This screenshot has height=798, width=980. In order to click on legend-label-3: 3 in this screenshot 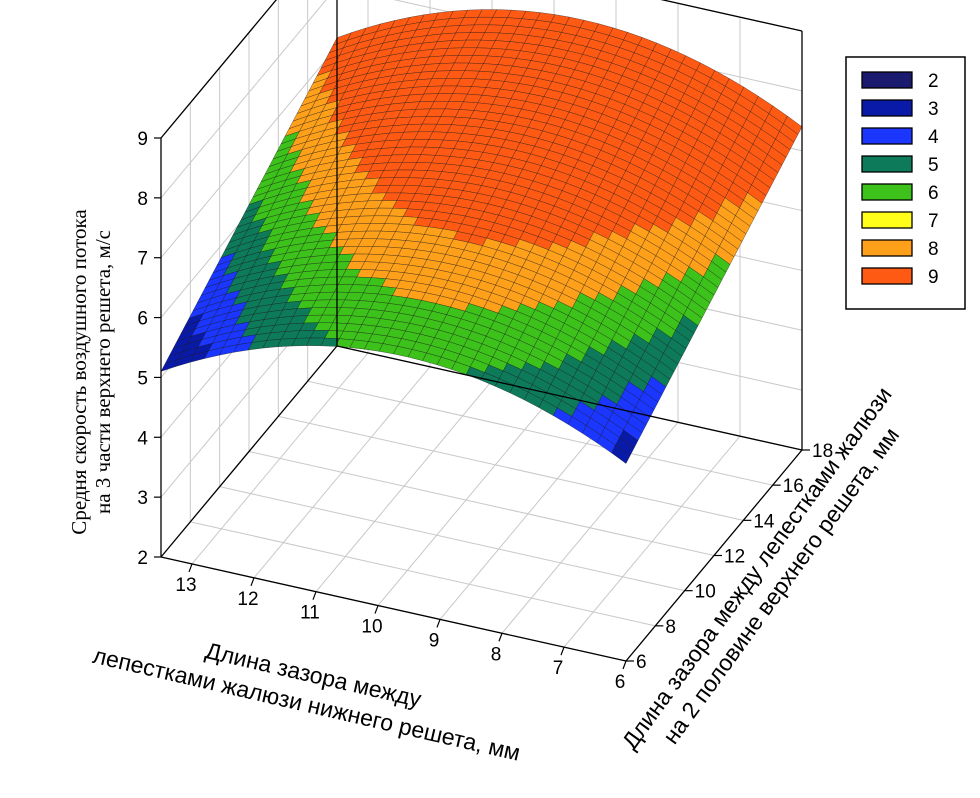, I will do `click(933, 109)`.